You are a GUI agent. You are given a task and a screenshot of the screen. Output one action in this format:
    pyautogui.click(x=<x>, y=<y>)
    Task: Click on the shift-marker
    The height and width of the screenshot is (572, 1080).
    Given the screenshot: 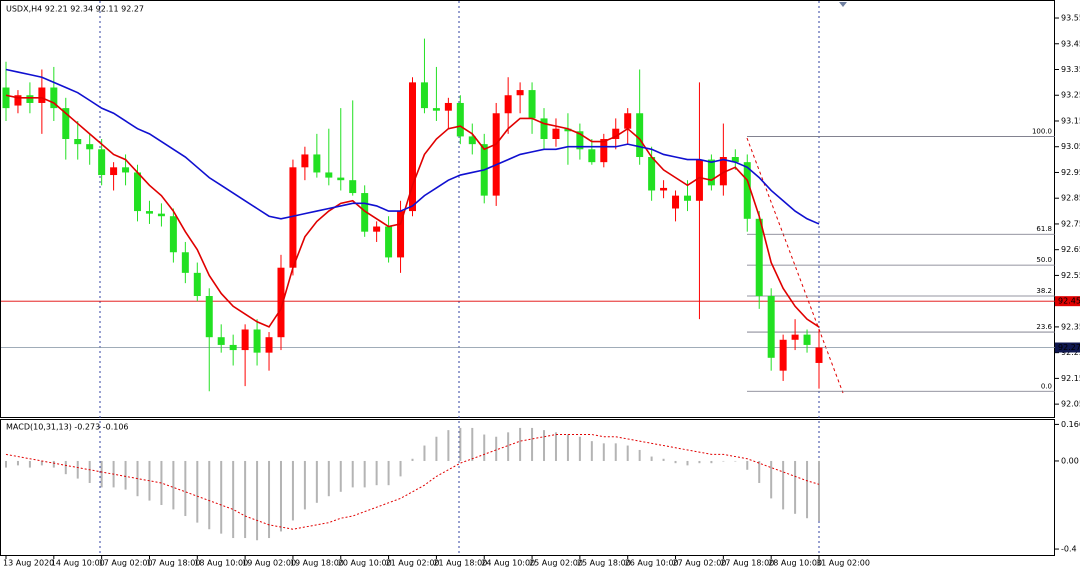 What is the action you would take?
    pyautogui.click(x=843, y=4)
    